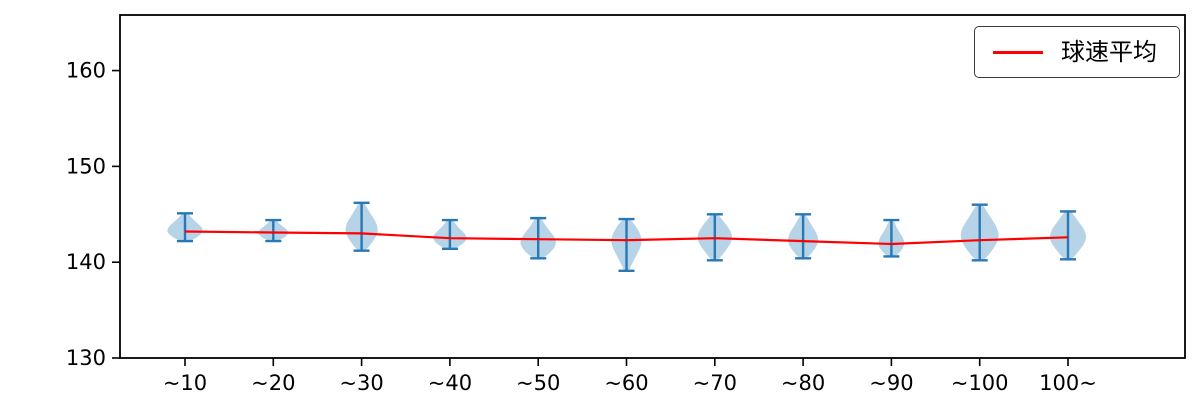 The image size is (1200, 400). What do you see at coordinates (86, 262) in the screenshot?
I see `svg-text: 140` at bounding box center [86, 262].